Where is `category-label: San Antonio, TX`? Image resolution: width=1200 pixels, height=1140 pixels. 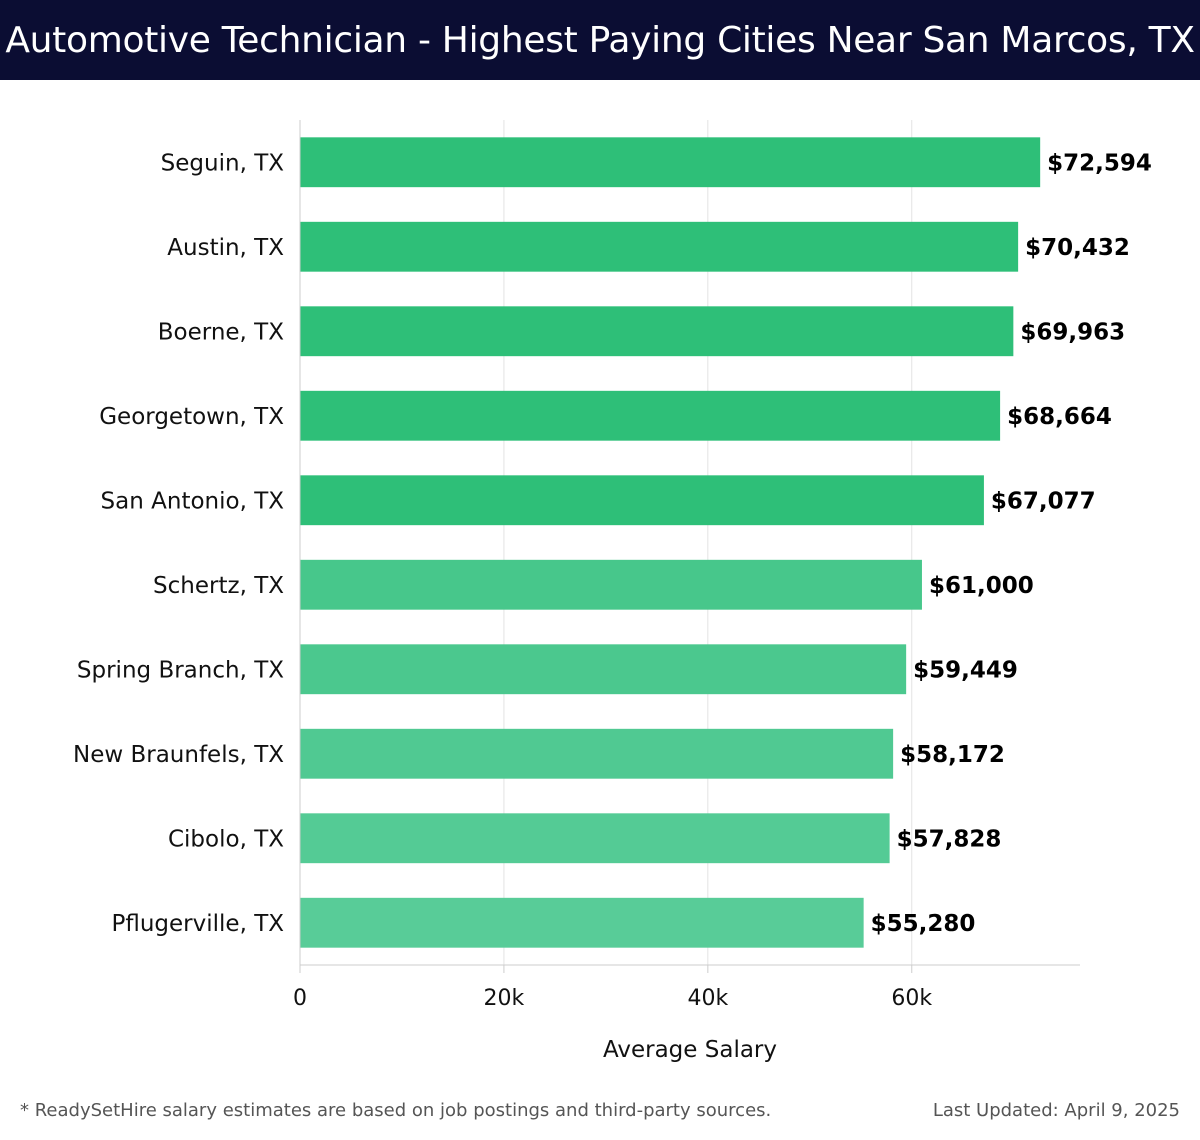
category-label: San Antonio, TX is located at coordinates (193, 501).